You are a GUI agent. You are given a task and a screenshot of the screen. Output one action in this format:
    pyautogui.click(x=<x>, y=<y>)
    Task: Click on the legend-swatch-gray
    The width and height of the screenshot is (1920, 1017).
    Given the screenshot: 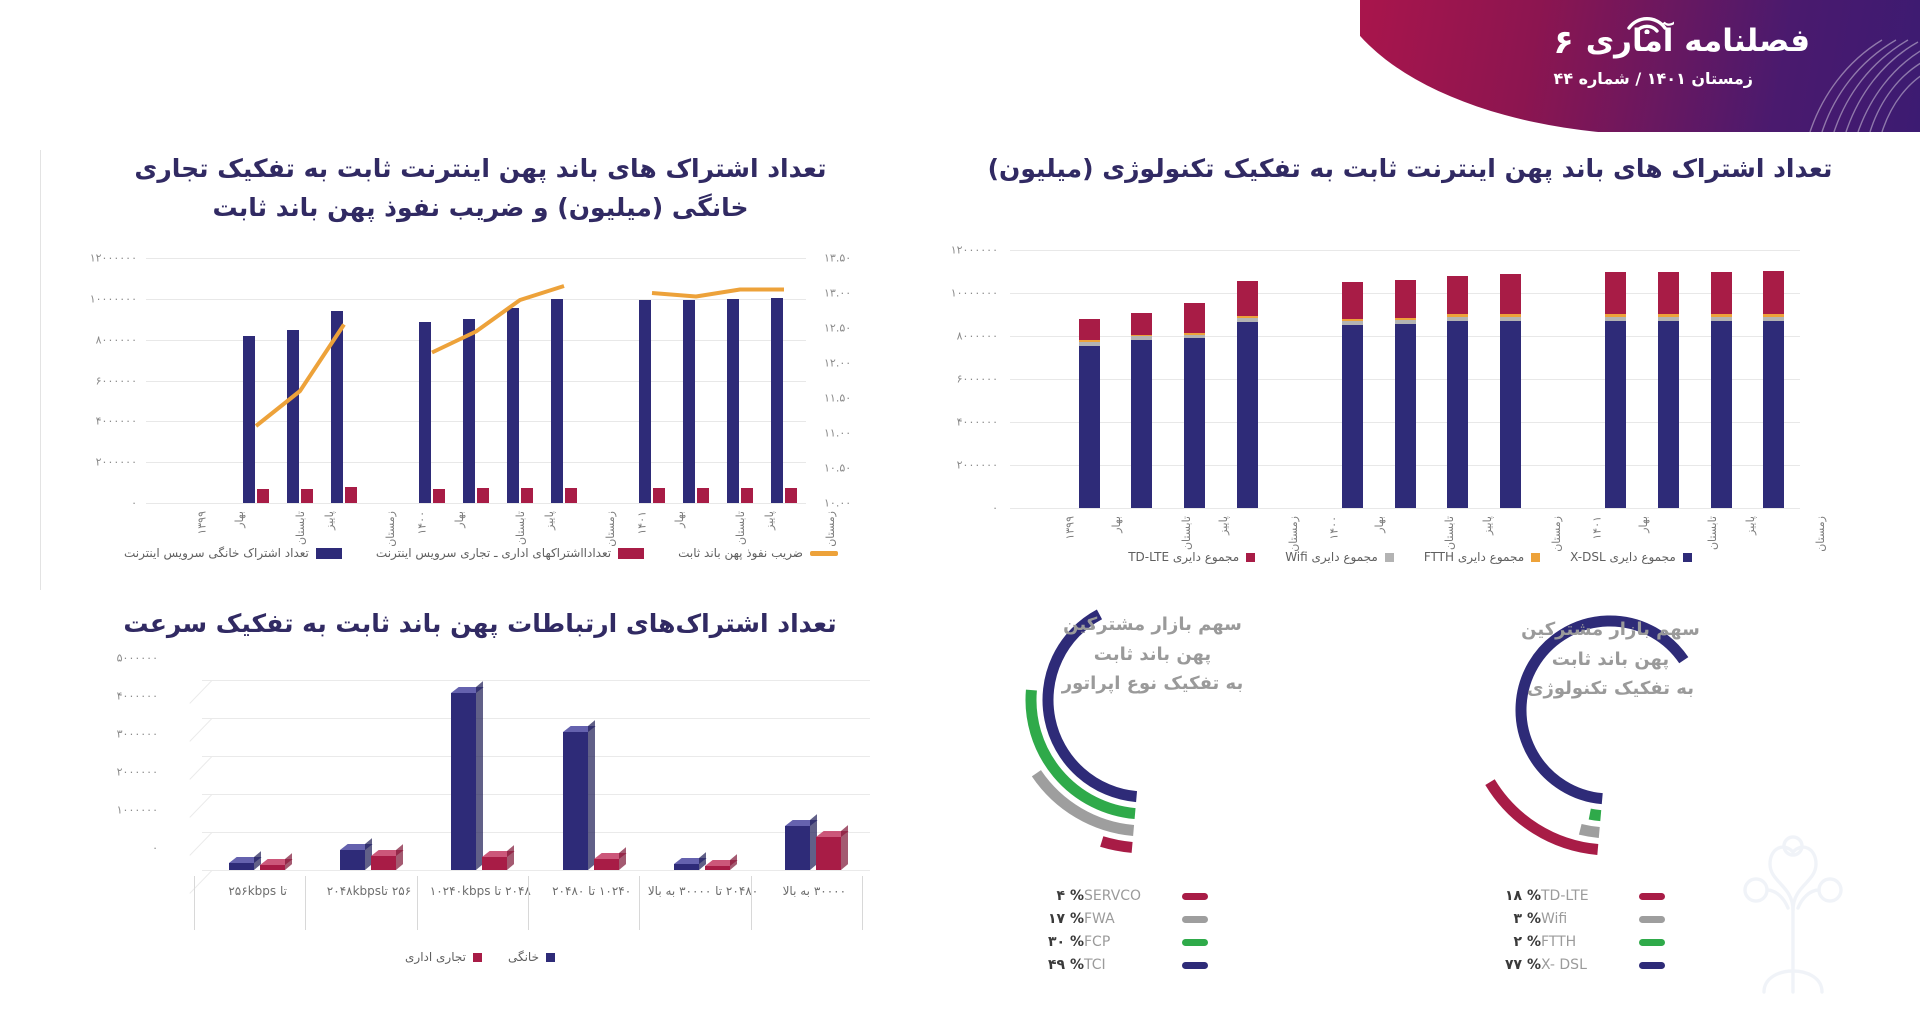 What is the action you would take?
    pyautogui.click(x=1389, y=557)
    